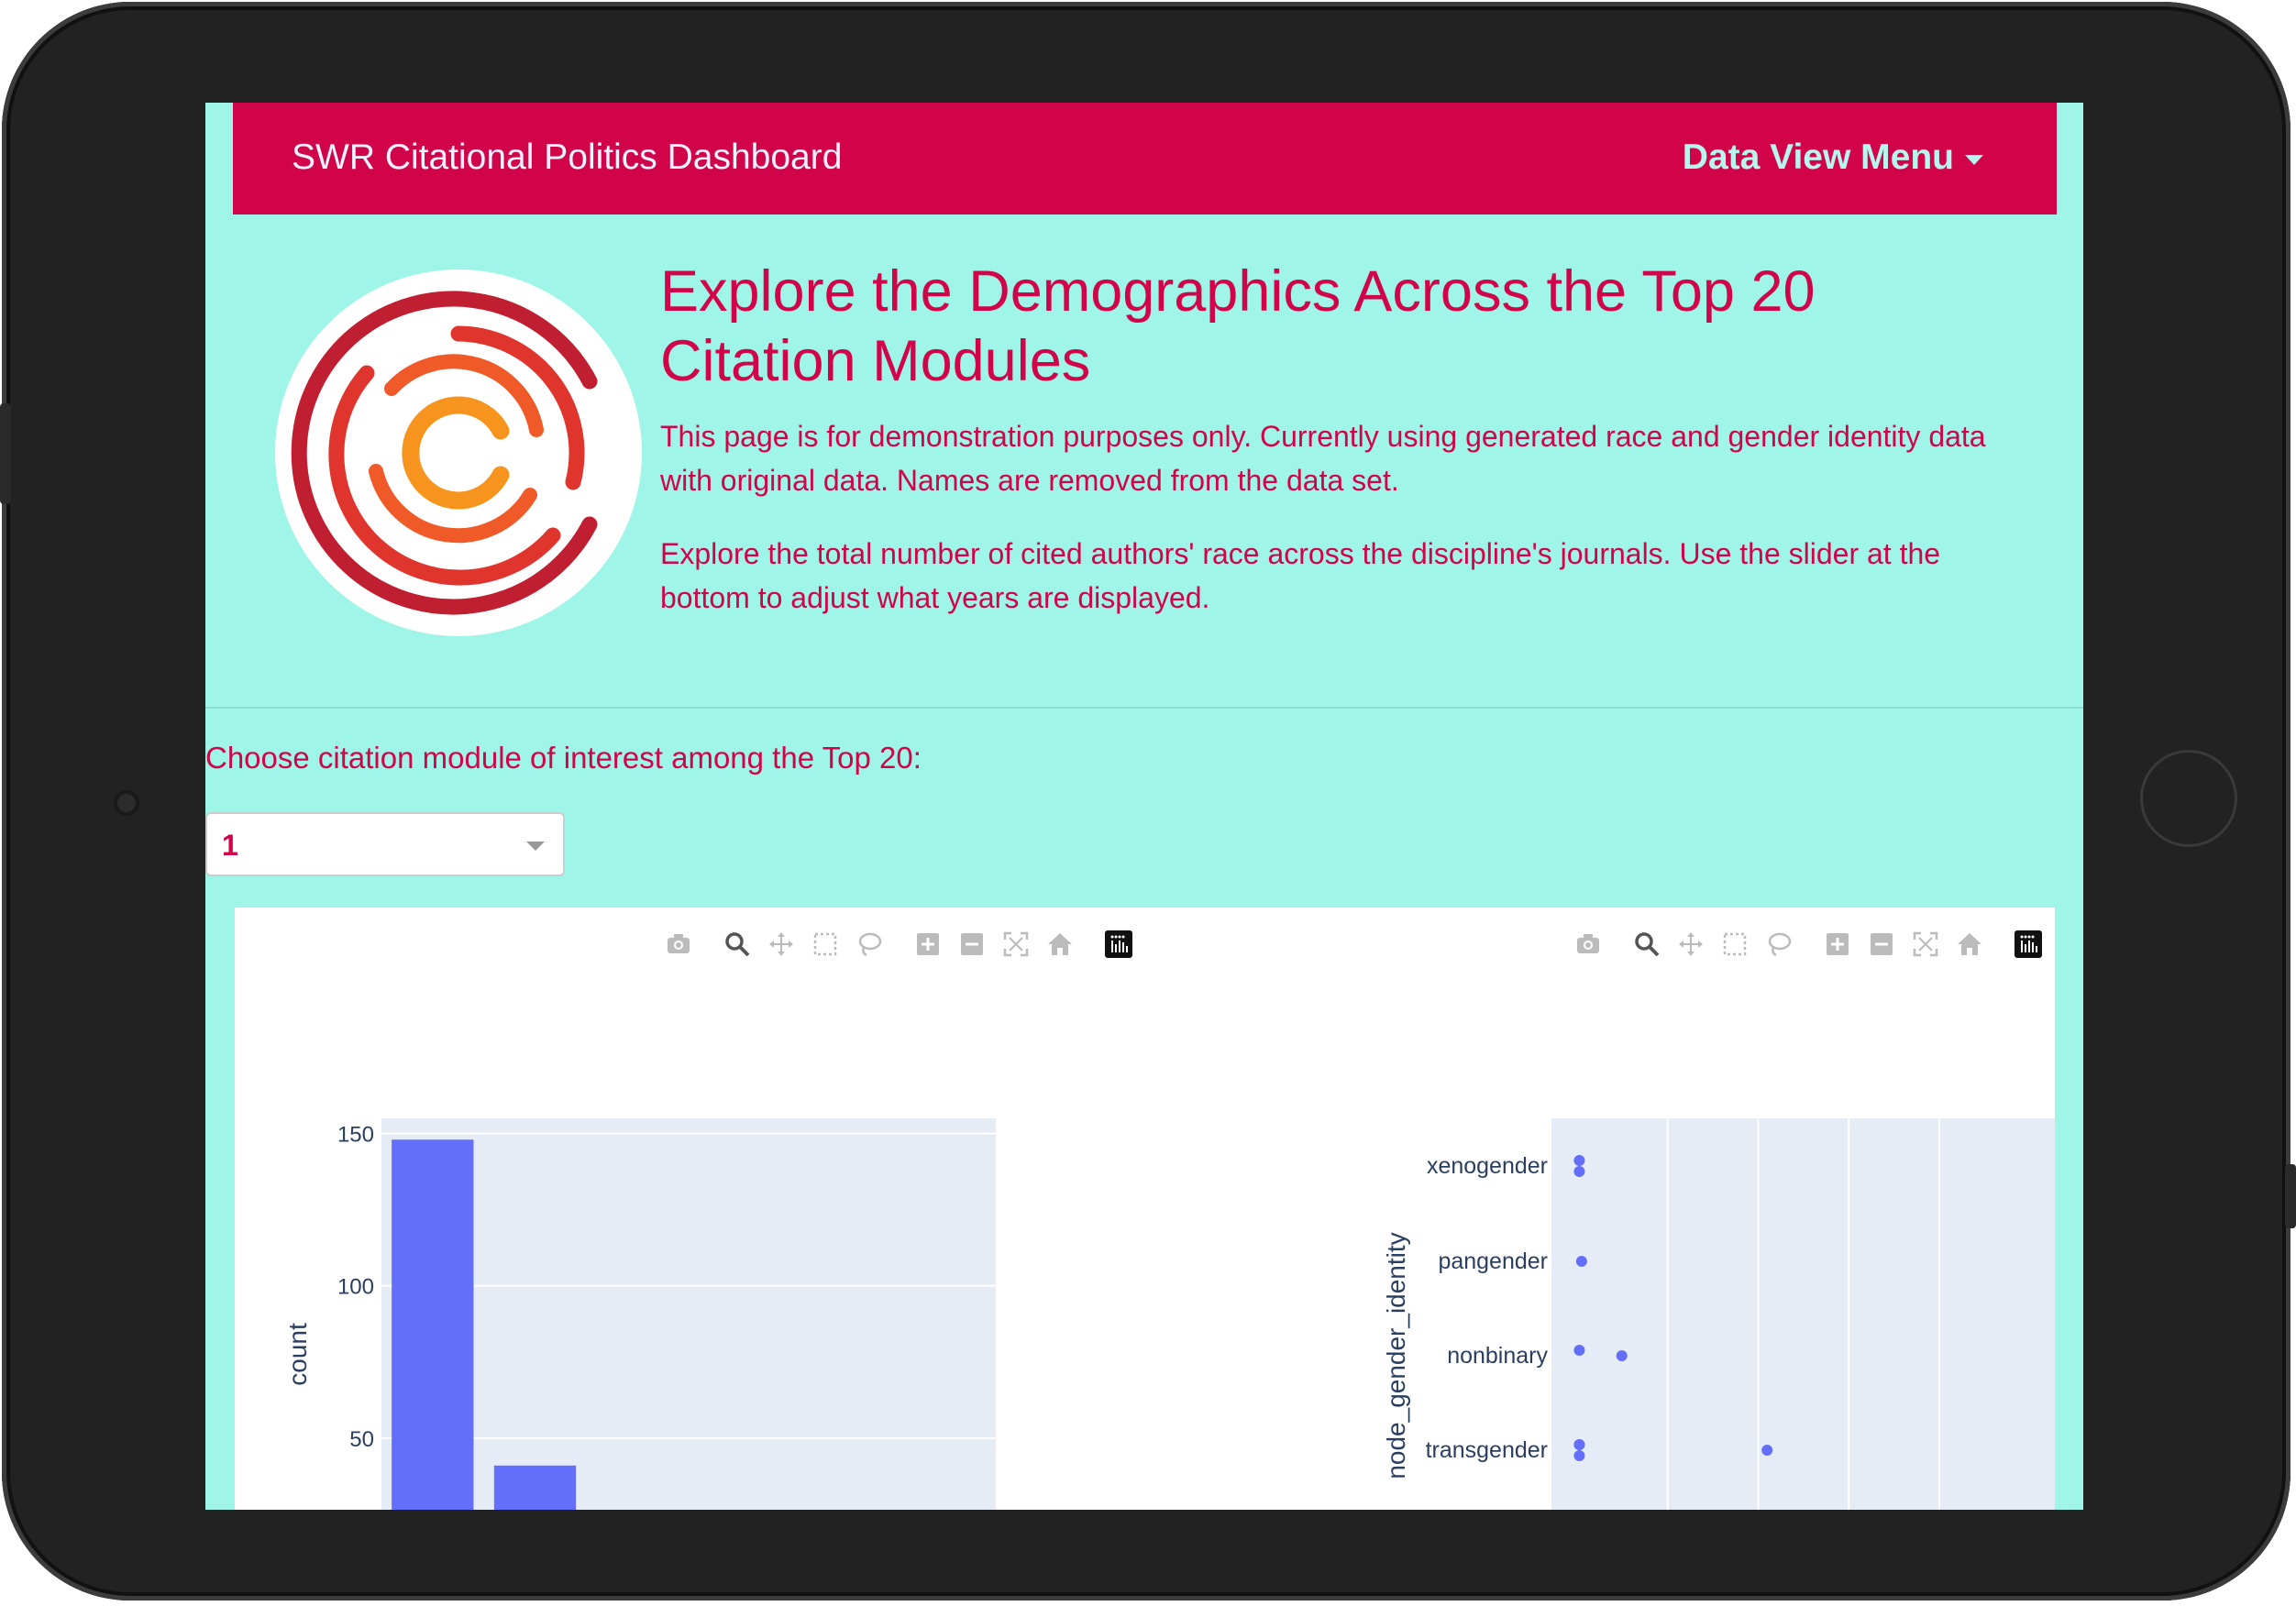 This screenshot has width=2296, height=1606. Describe the element at coordinates (5, 453) in the screenshot. I see `volume-button` at that location.